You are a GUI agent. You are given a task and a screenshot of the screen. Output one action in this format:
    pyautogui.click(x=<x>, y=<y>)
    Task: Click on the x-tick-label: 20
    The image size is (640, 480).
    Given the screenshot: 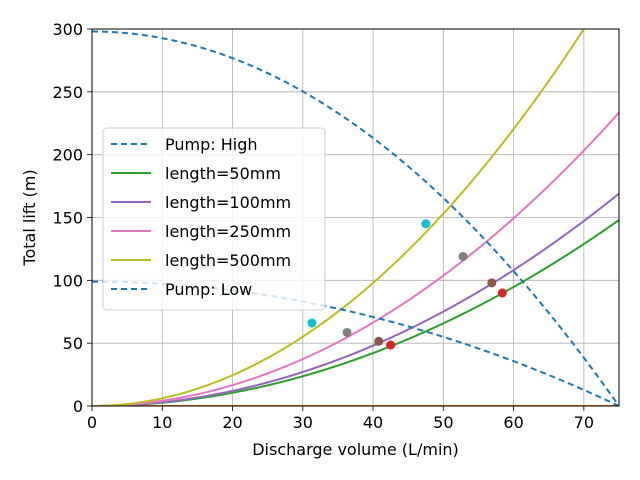 What is the action you would take?
    pyautogui.click(x=232, y=422)
    